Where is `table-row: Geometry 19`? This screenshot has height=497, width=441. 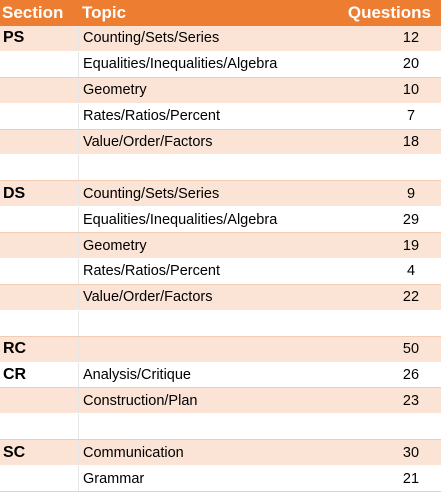
table-row: Geometry 19 is located at coordinates (220, 246).